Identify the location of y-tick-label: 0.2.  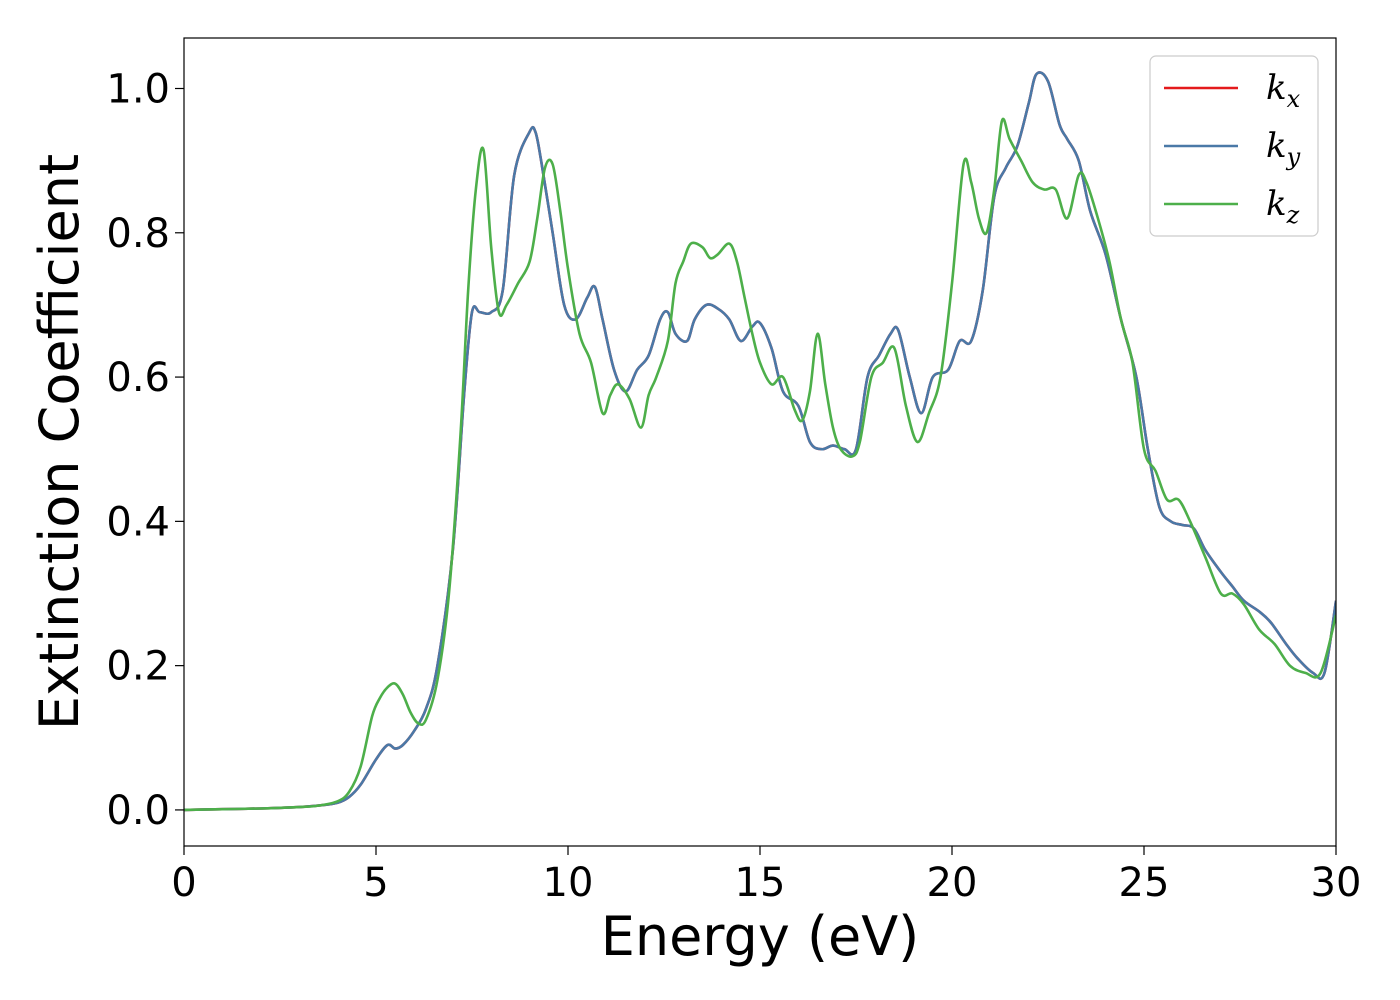
(138, 667).